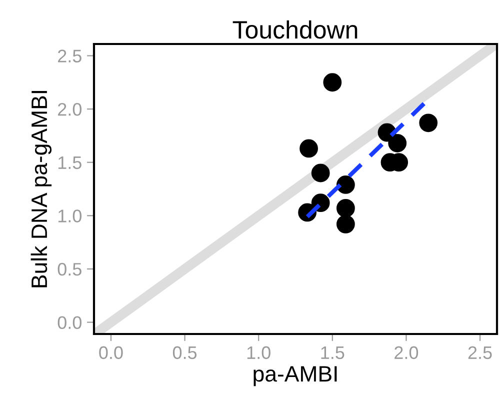 The image size is (499, 404). I want to click on x-tick-label: 0.0, so click(111, 353).